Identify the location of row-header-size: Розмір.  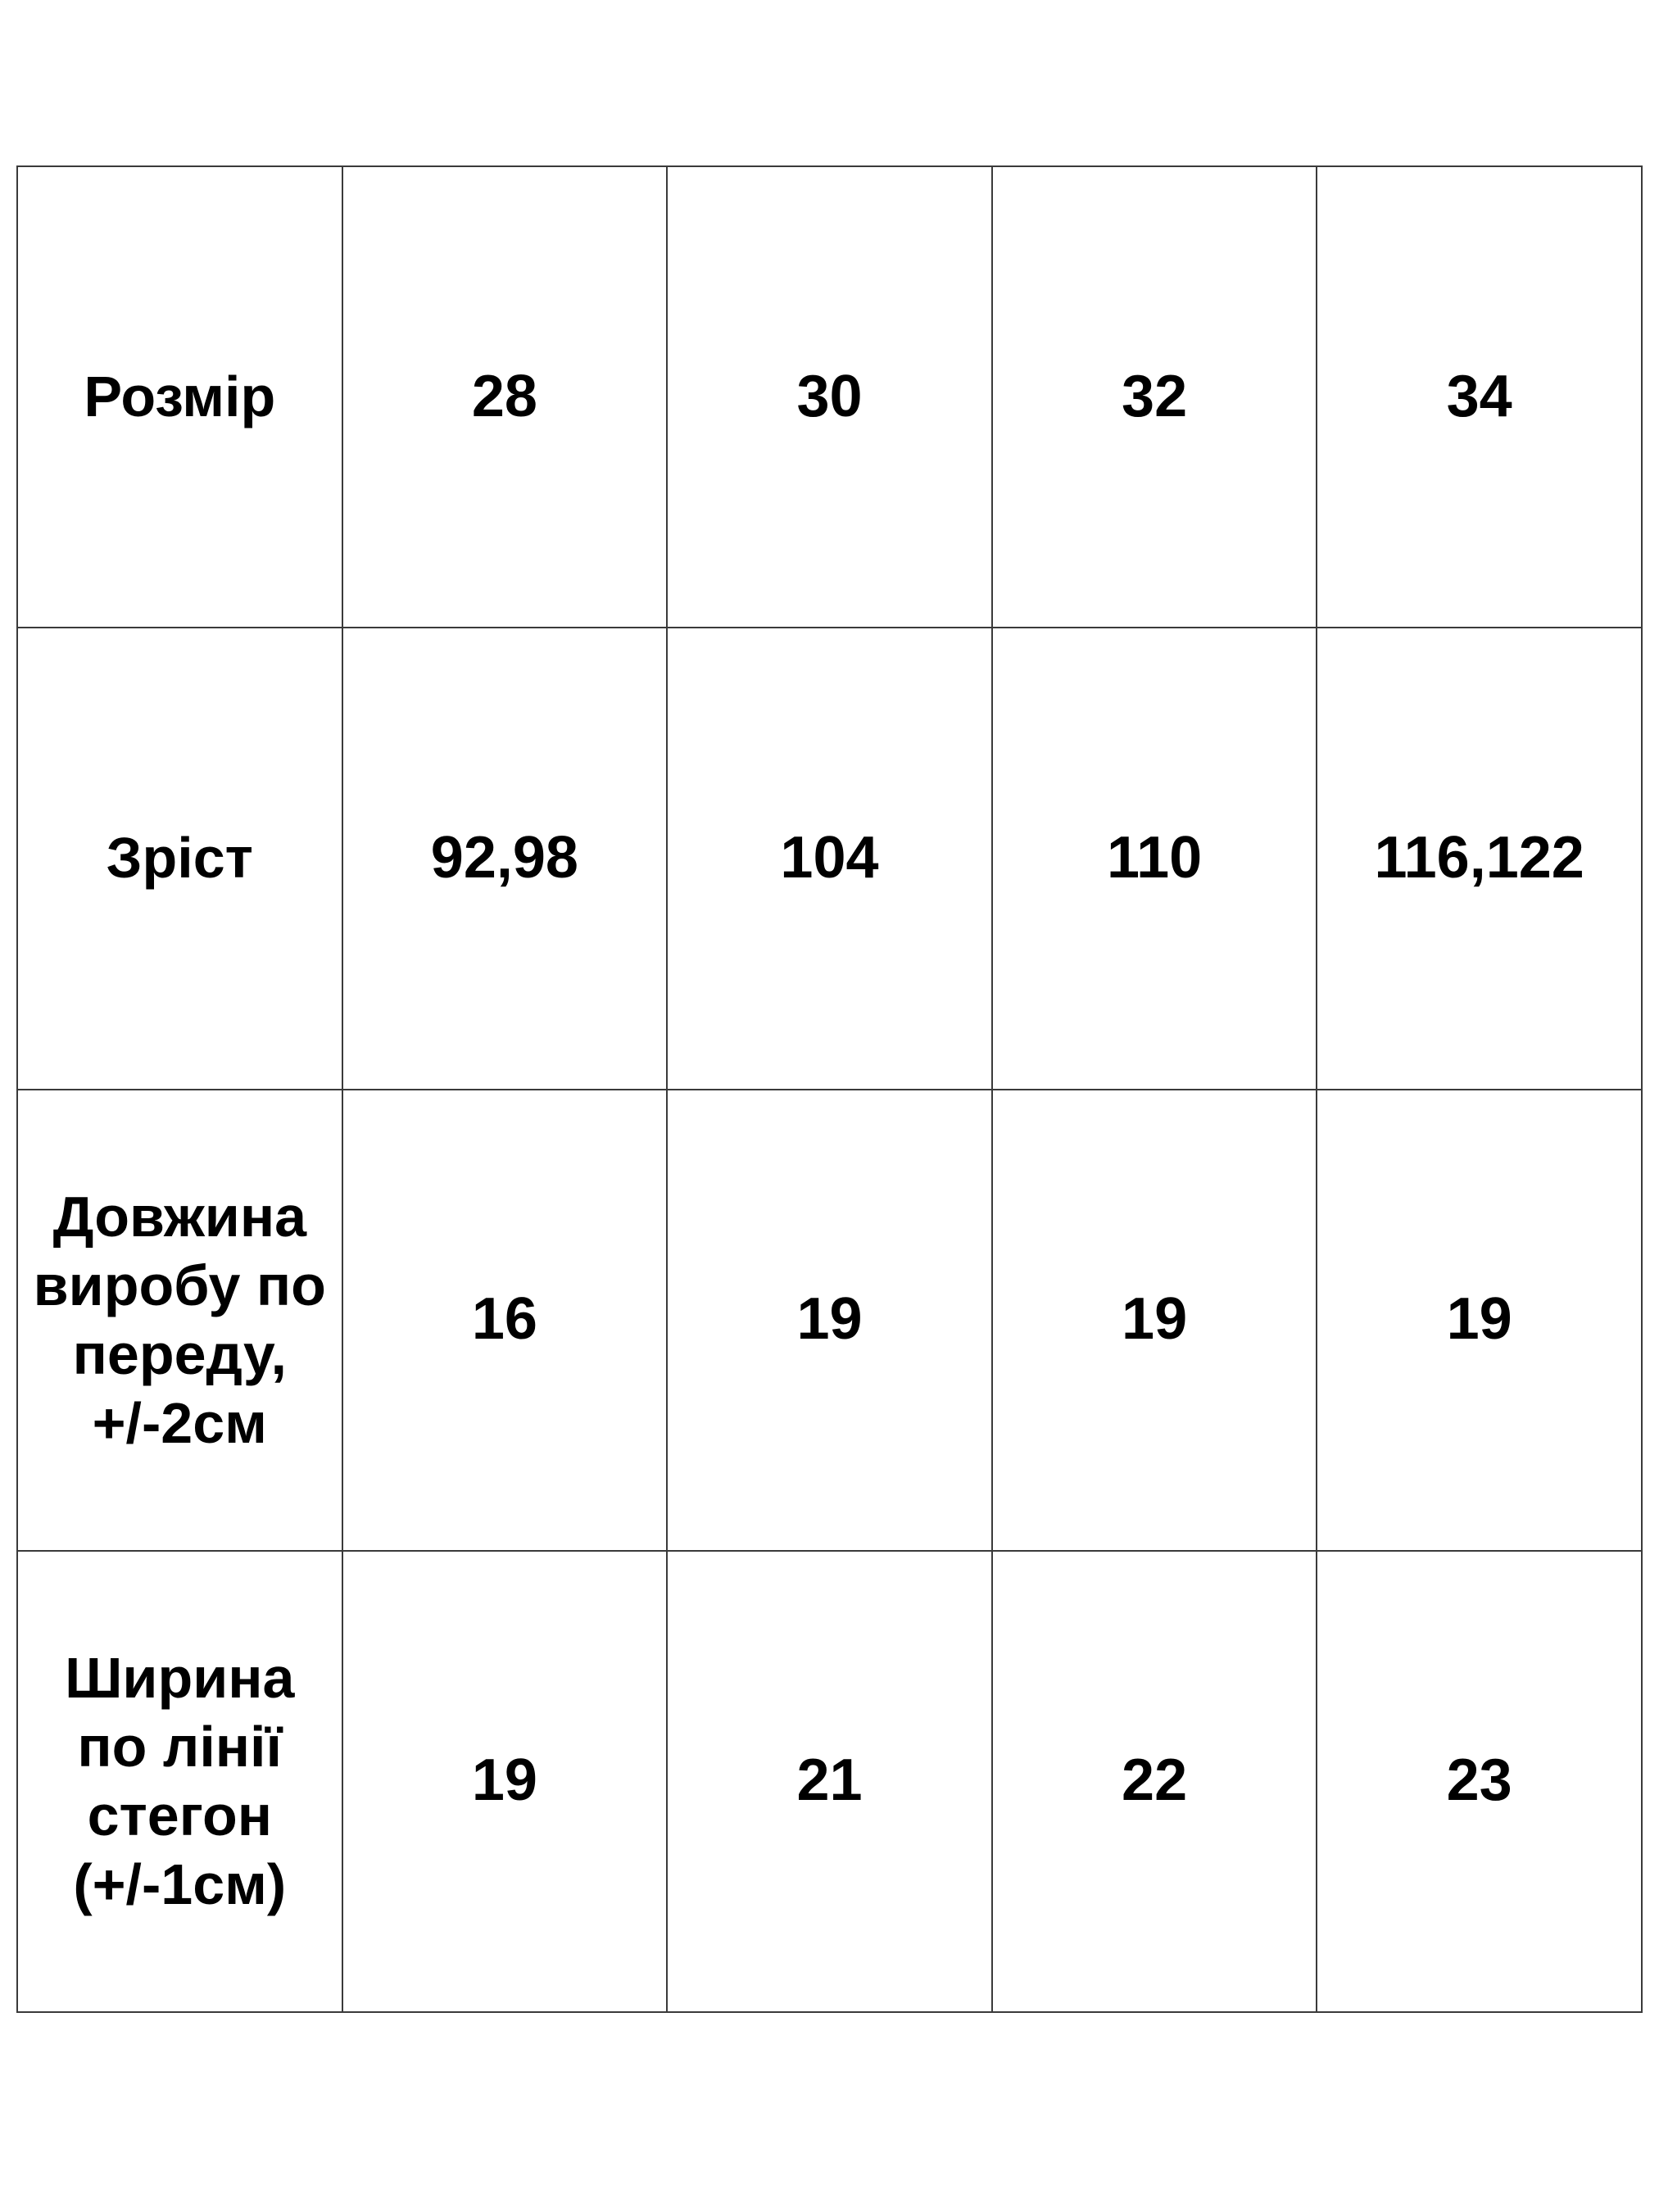
(179, 397).